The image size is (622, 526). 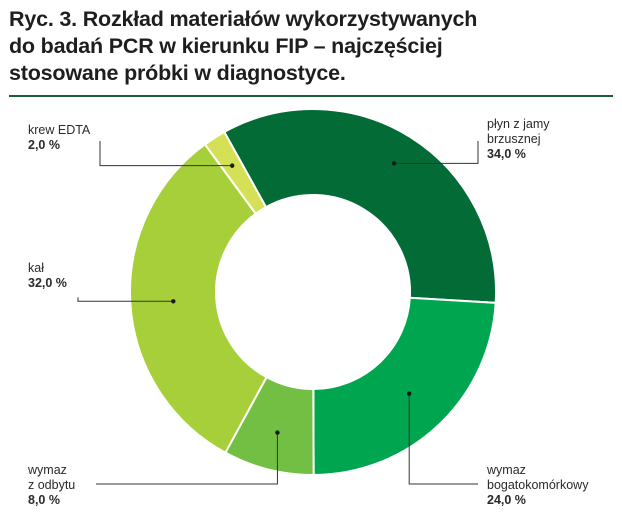 What do you see at coordinates (51, 485) in the screenshot?
I see `slice-label-2-1: z odbytu` at bounding box center [51, 485].